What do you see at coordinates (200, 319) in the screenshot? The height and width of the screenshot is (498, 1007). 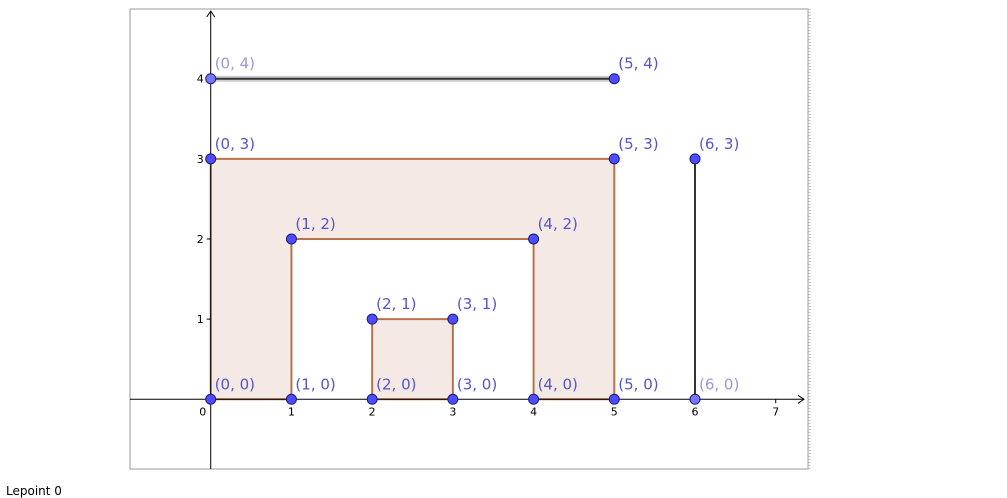 I see `y-tick-label: 1` at bounding box center [200, 319].